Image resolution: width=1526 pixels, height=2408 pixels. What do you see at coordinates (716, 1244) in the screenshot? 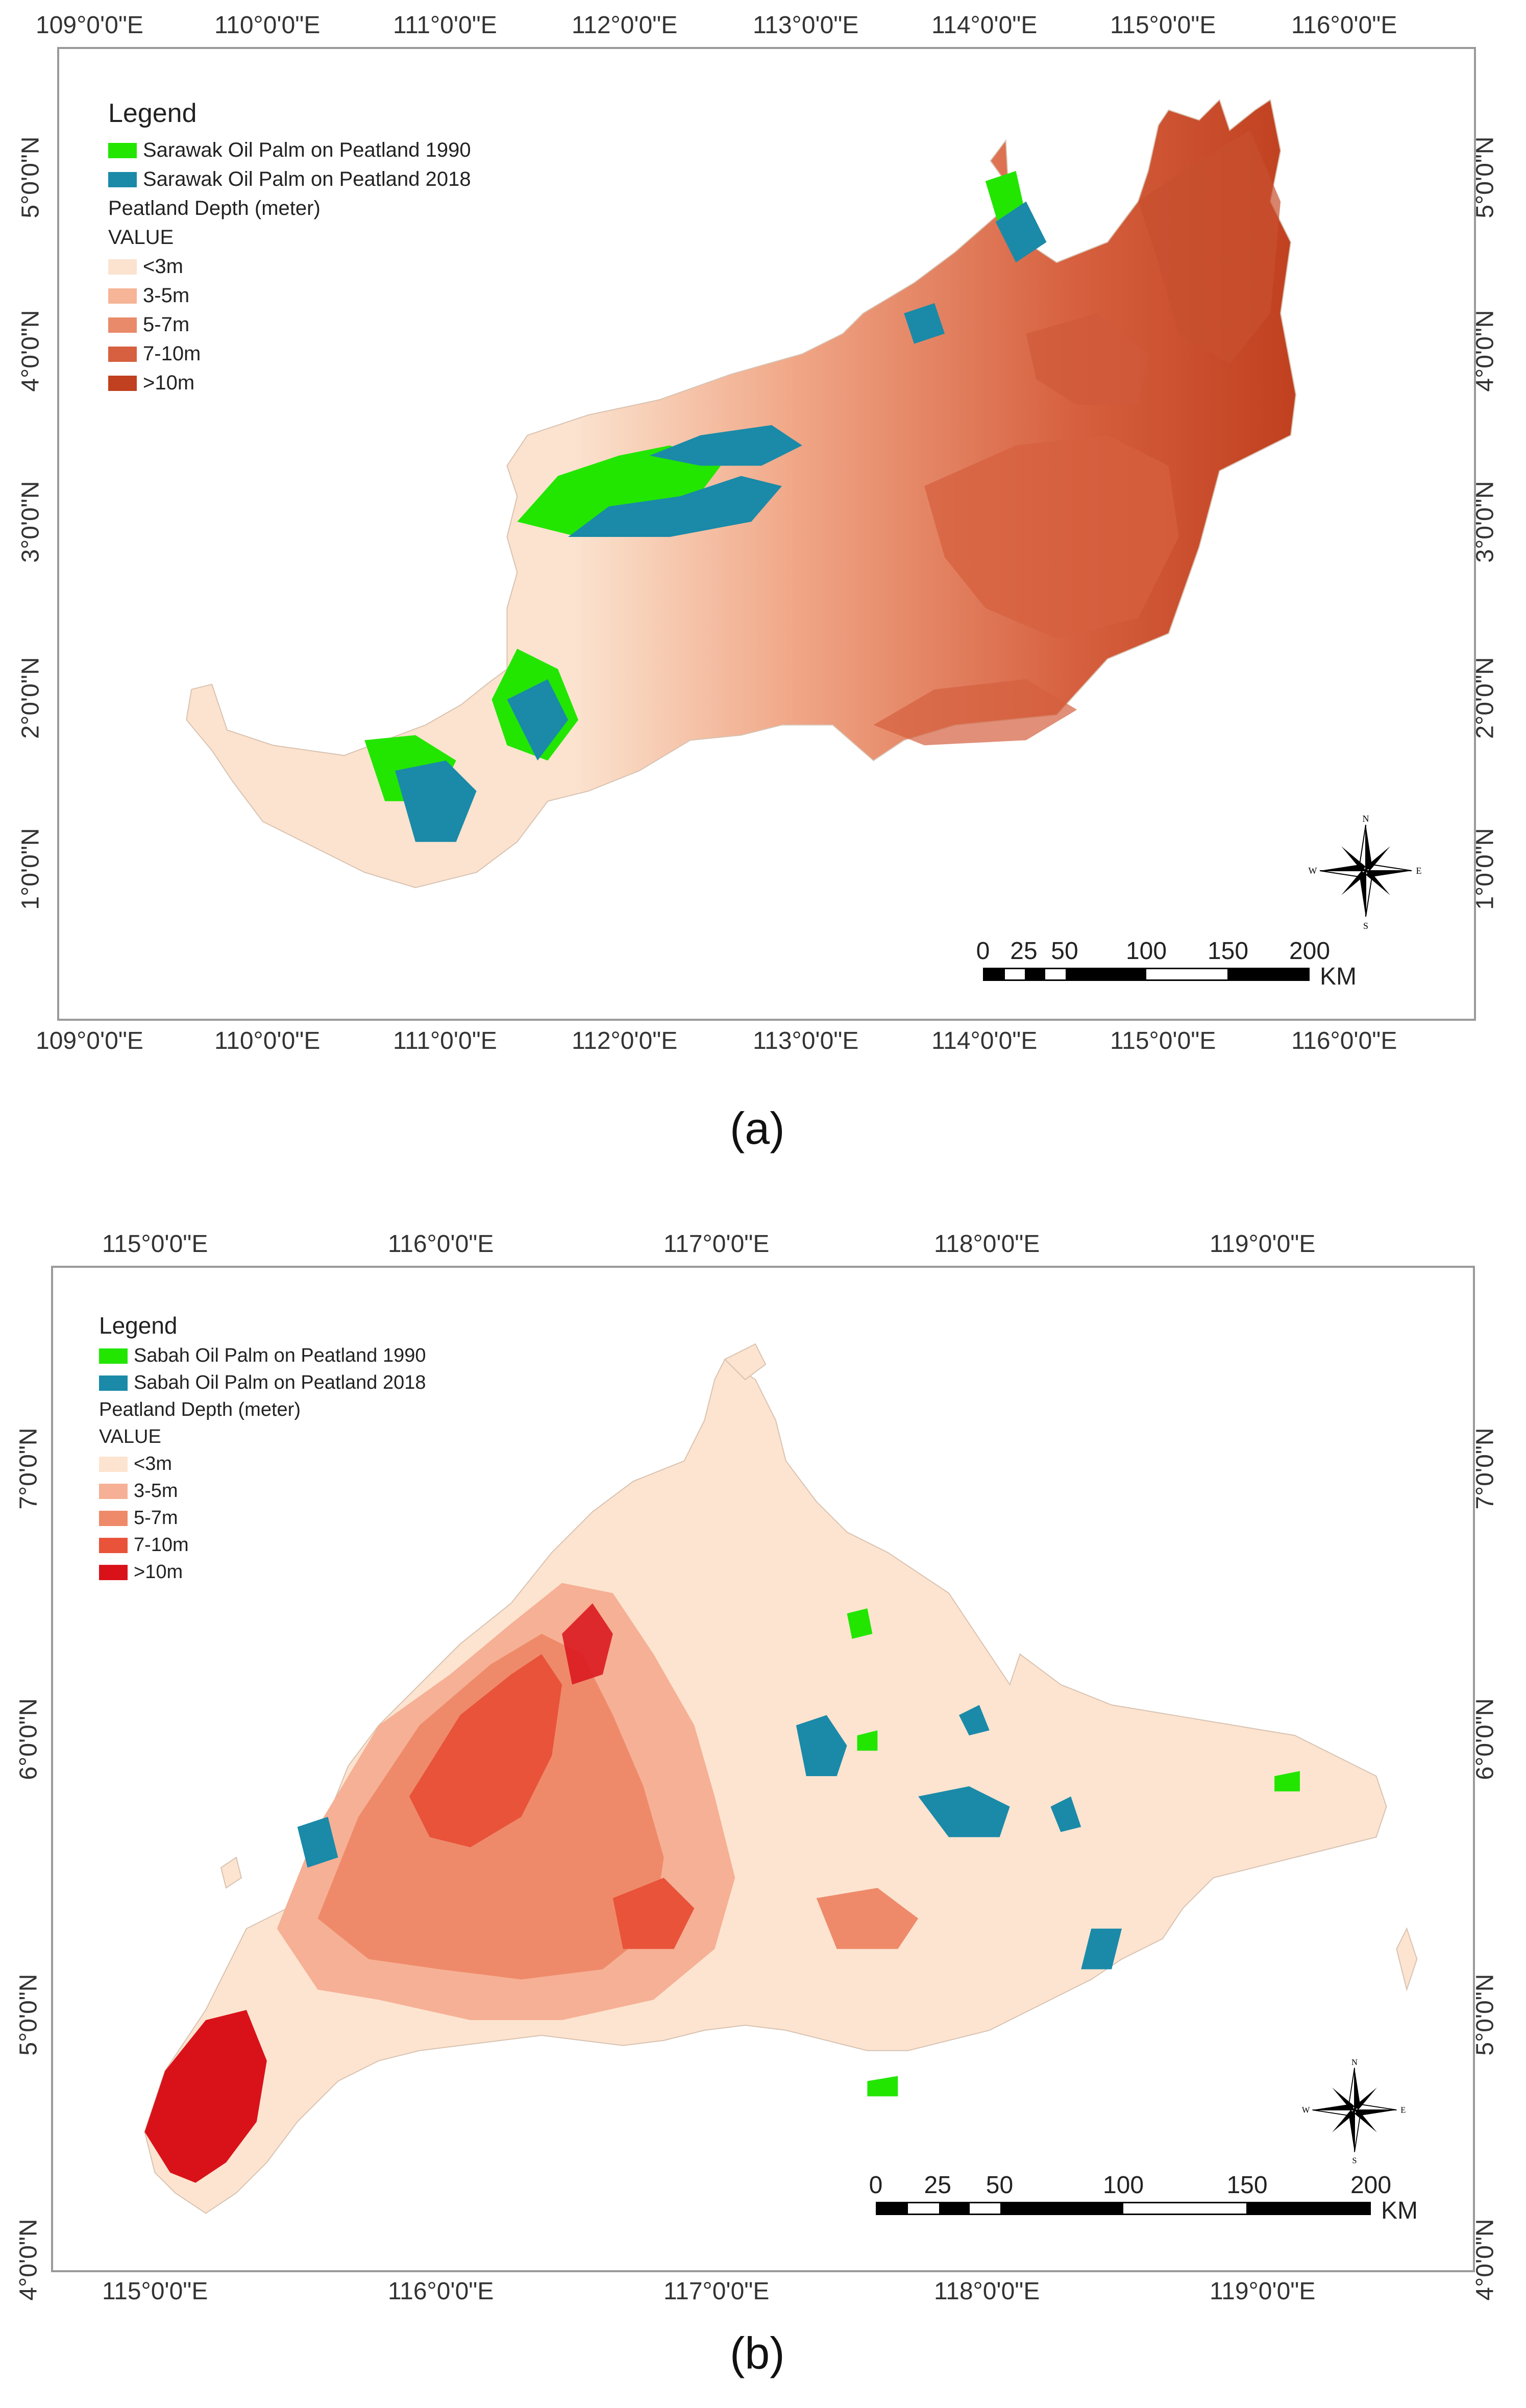
I see `lon-tick-top: 117°0'0"E` at bounding box center [716, 1244].